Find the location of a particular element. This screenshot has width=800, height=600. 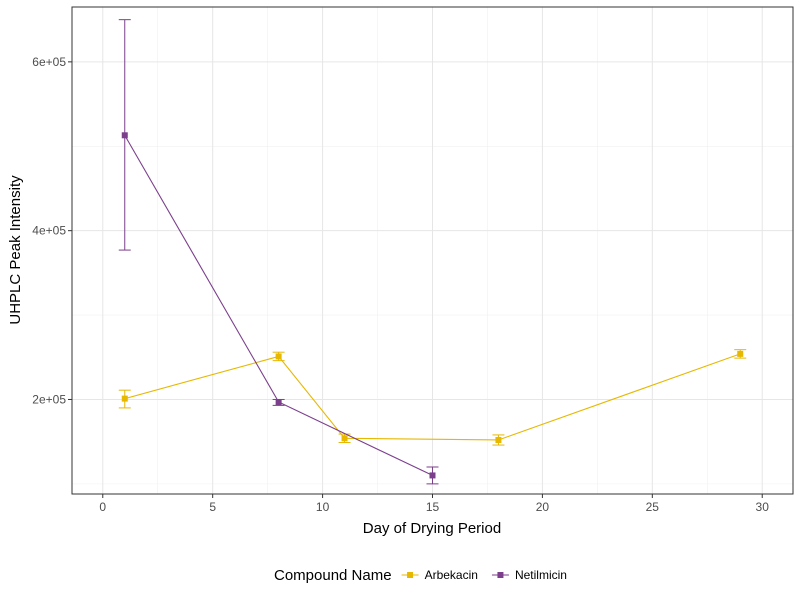

y-tick-label: 4e+05 is located at coordinates (49, 231).